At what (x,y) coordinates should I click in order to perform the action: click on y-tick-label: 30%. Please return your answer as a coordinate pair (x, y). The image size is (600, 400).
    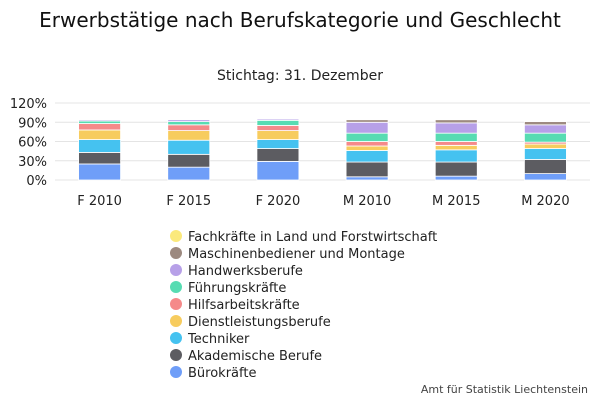
    Looking at the image, I should click on (32, 162).